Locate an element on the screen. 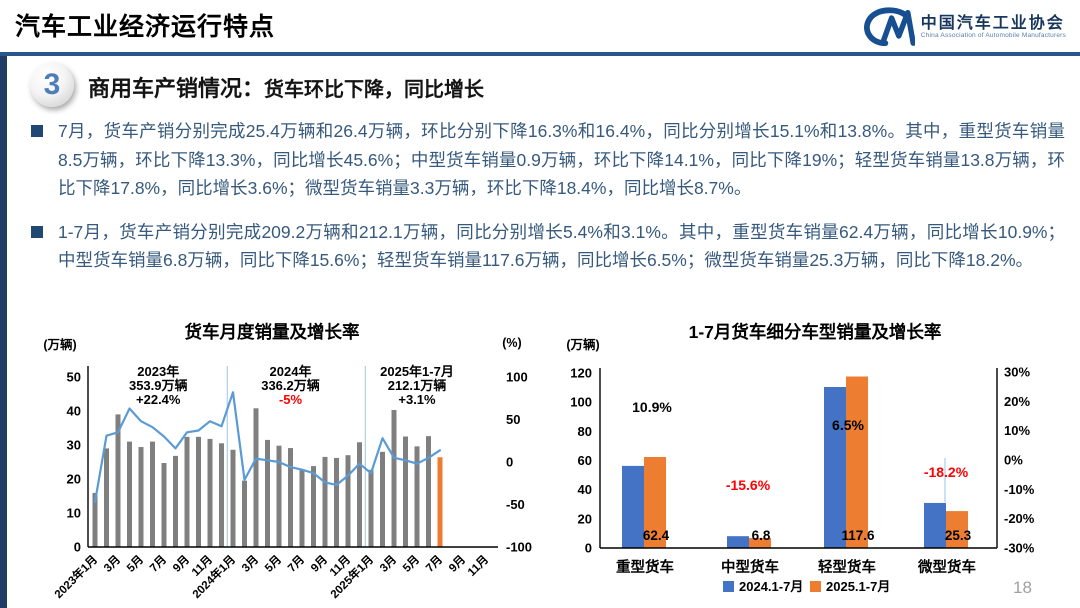 Image resolution: width=1080 pixels, height=608 pixels. section-number-badge: 3 is located at coordinates (52, 85).